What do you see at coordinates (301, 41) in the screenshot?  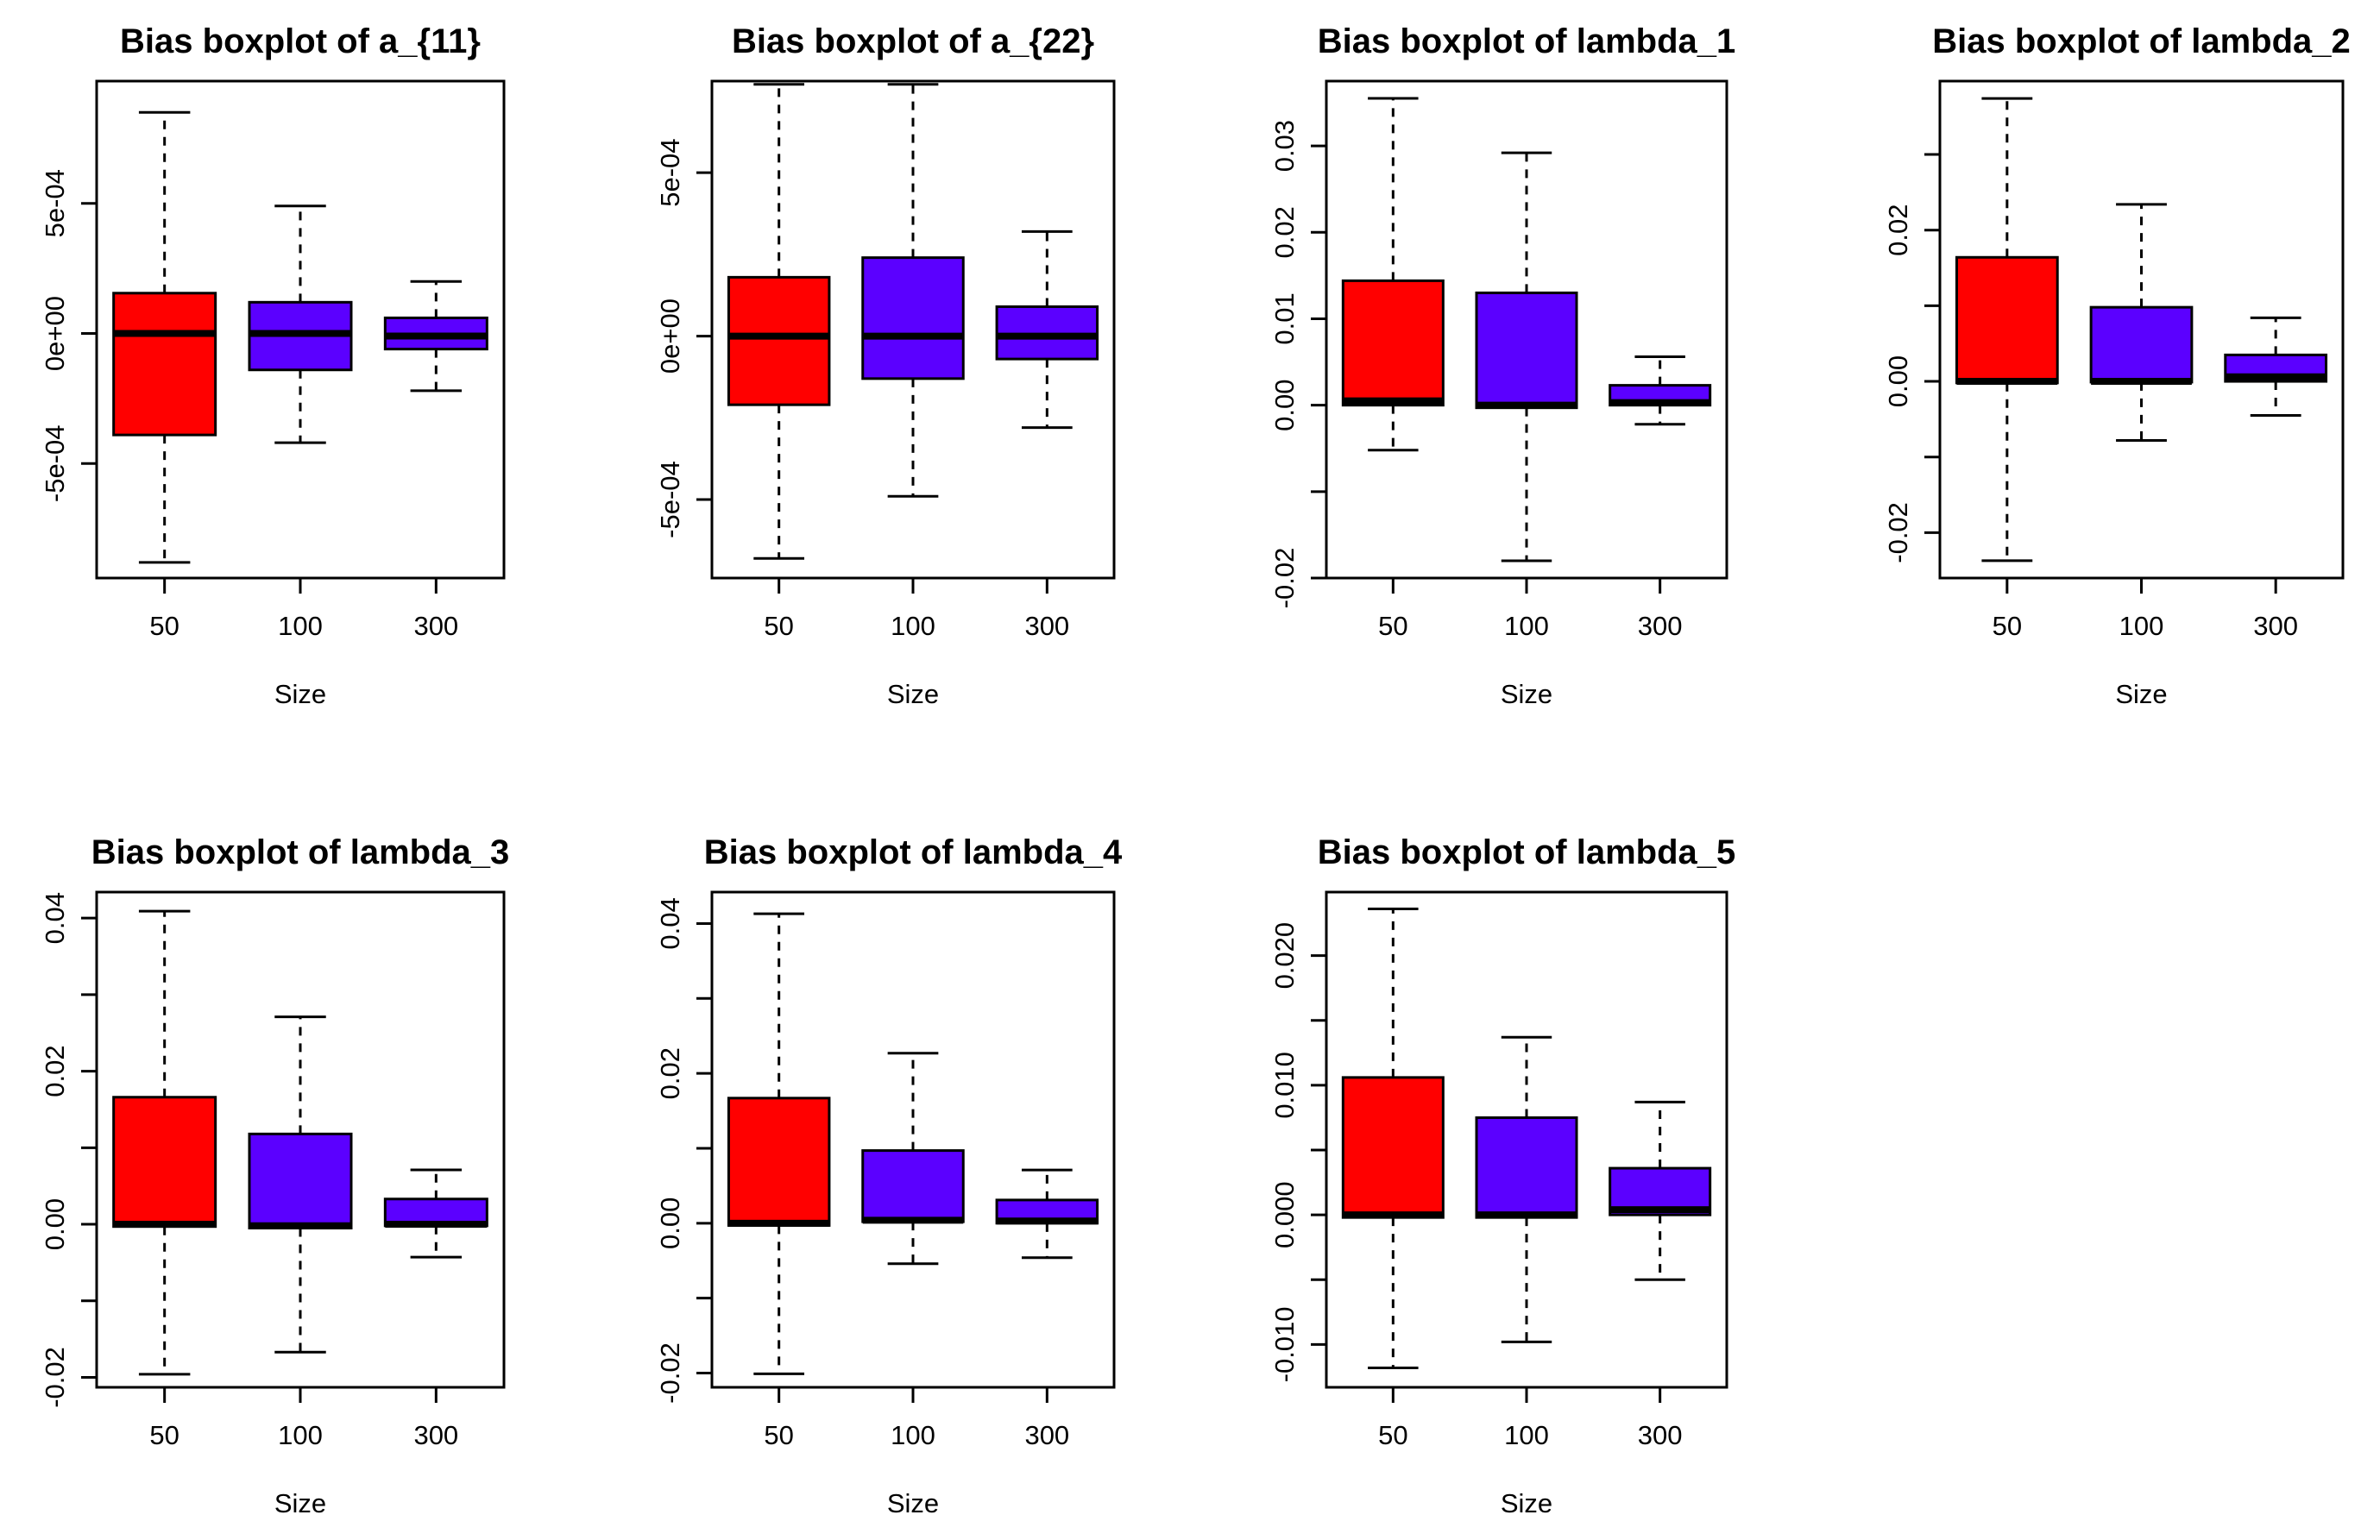 I see `chart-title: Bias boxplot of a_{11}` at bounding box center [301, 41].